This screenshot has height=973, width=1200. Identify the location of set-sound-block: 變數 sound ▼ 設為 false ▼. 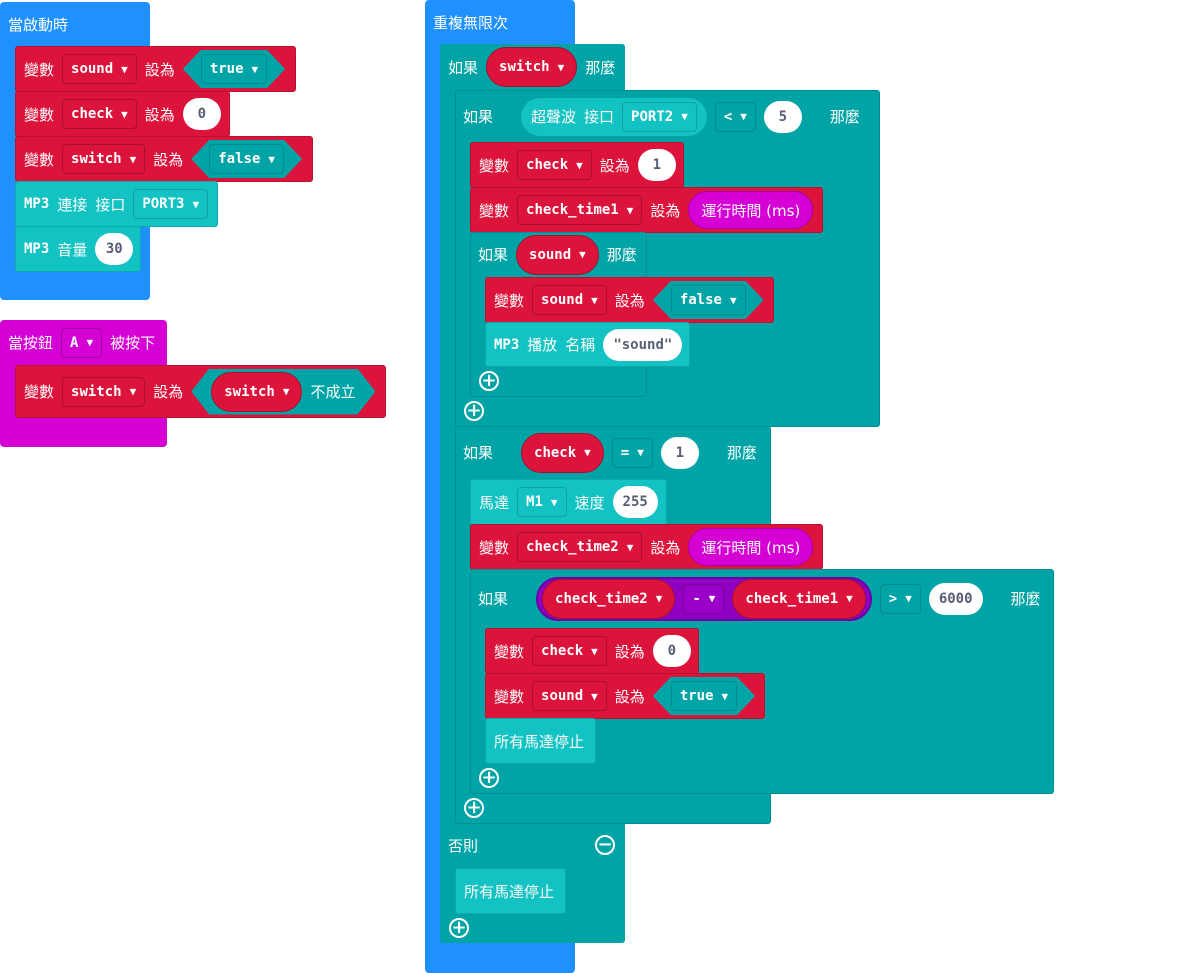
(629, 300).